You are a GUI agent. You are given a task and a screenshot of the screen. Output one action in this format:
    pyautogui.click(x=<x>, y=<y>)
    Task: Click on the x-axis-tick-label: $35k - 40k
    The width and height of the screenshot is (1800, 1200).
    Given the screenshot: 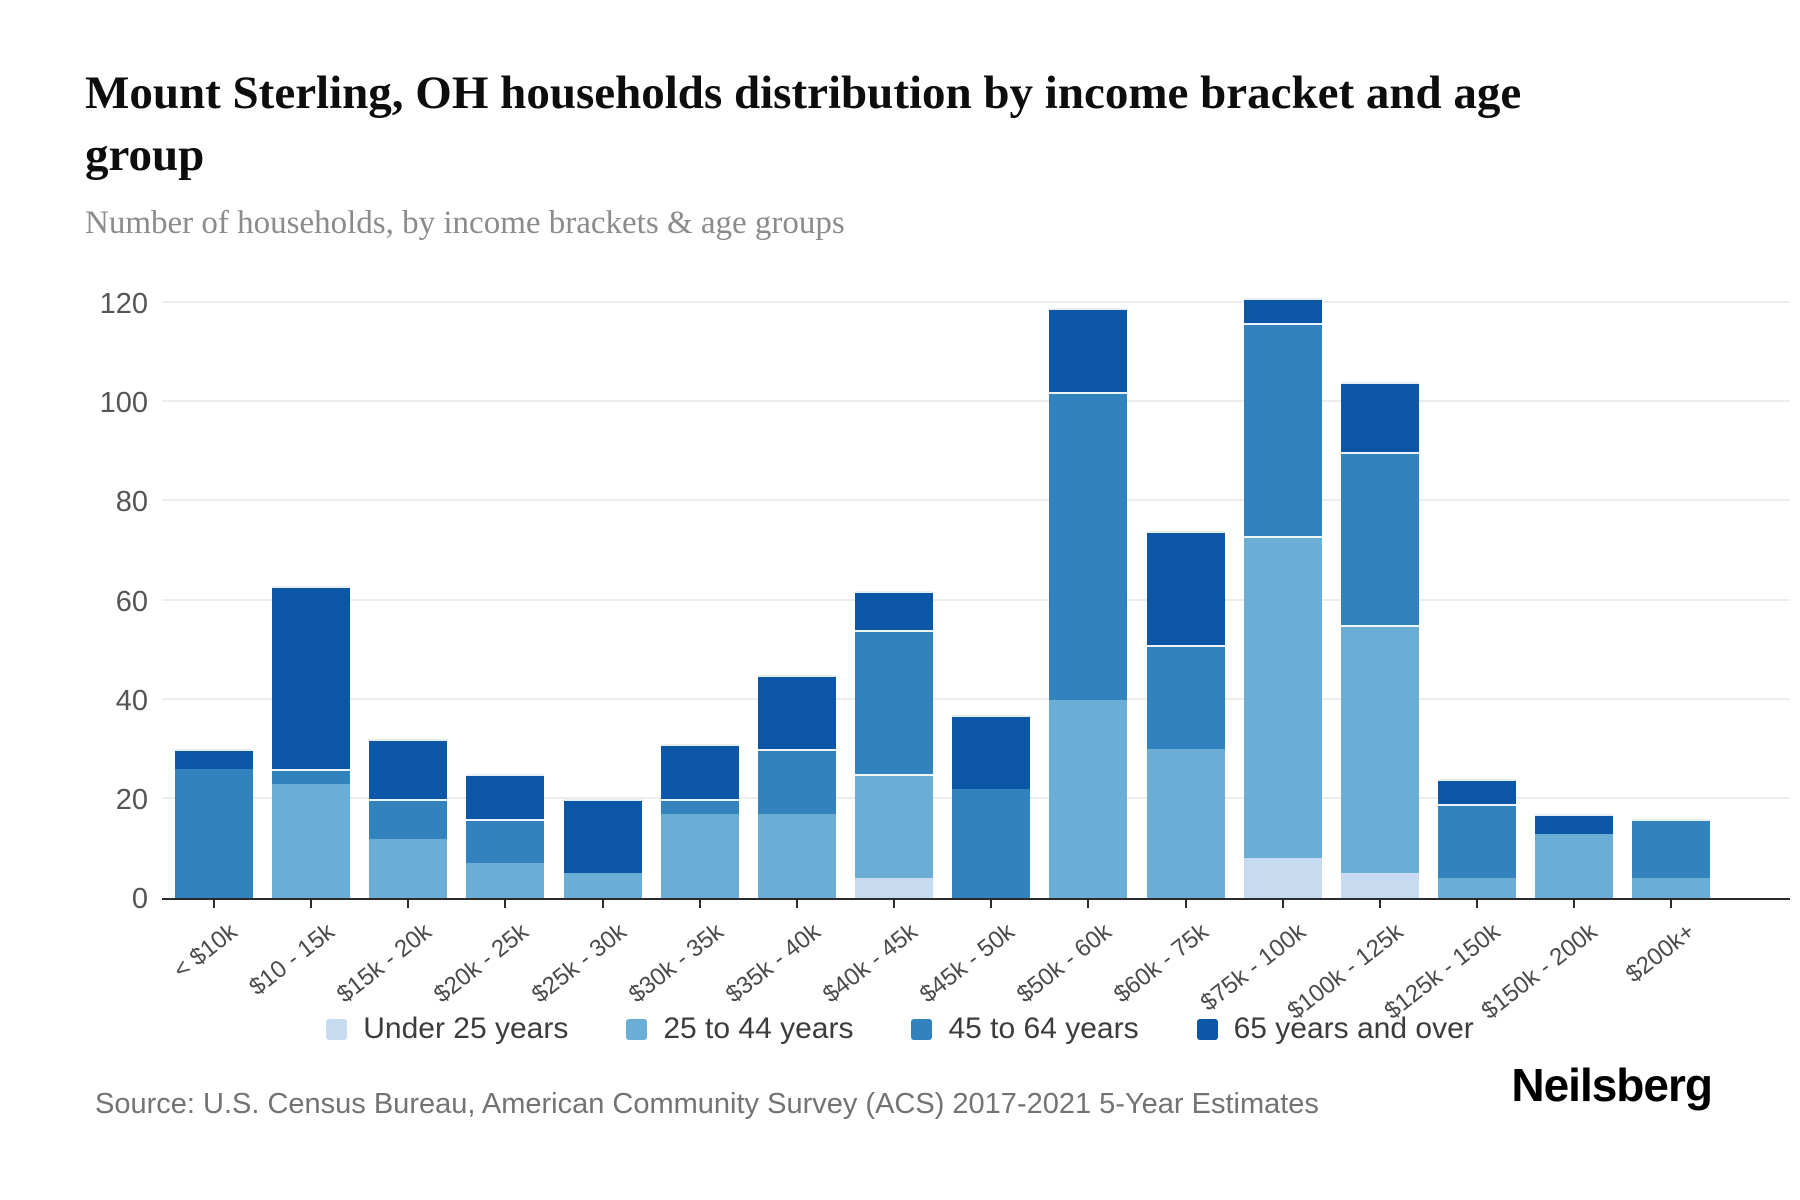 What is the action you would take?
    pyautogui.click(x=773, y=963)
    